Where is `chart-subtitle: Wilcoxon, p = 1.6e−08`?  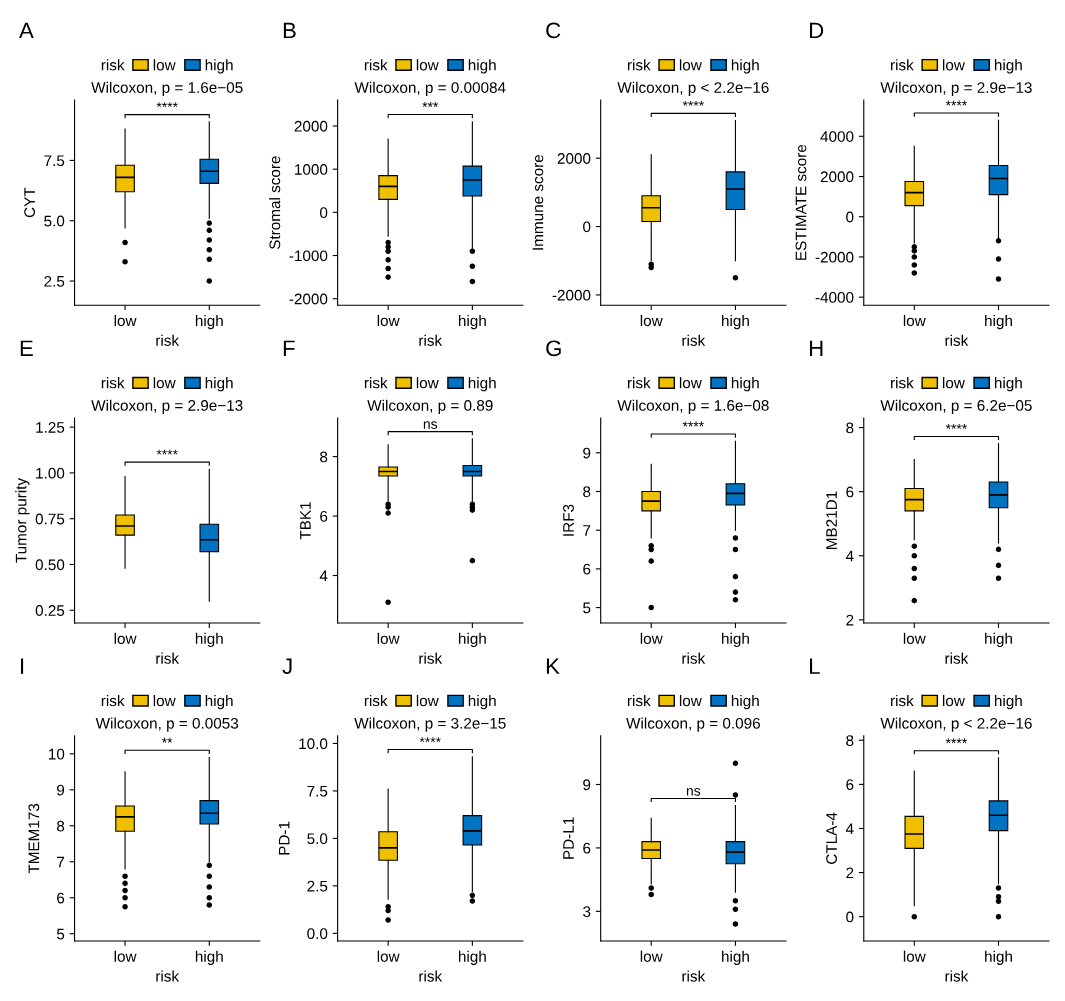 chart-subtitle: Wilcoxon, p = 1.6e−08 is located at coordinates (693, 406).